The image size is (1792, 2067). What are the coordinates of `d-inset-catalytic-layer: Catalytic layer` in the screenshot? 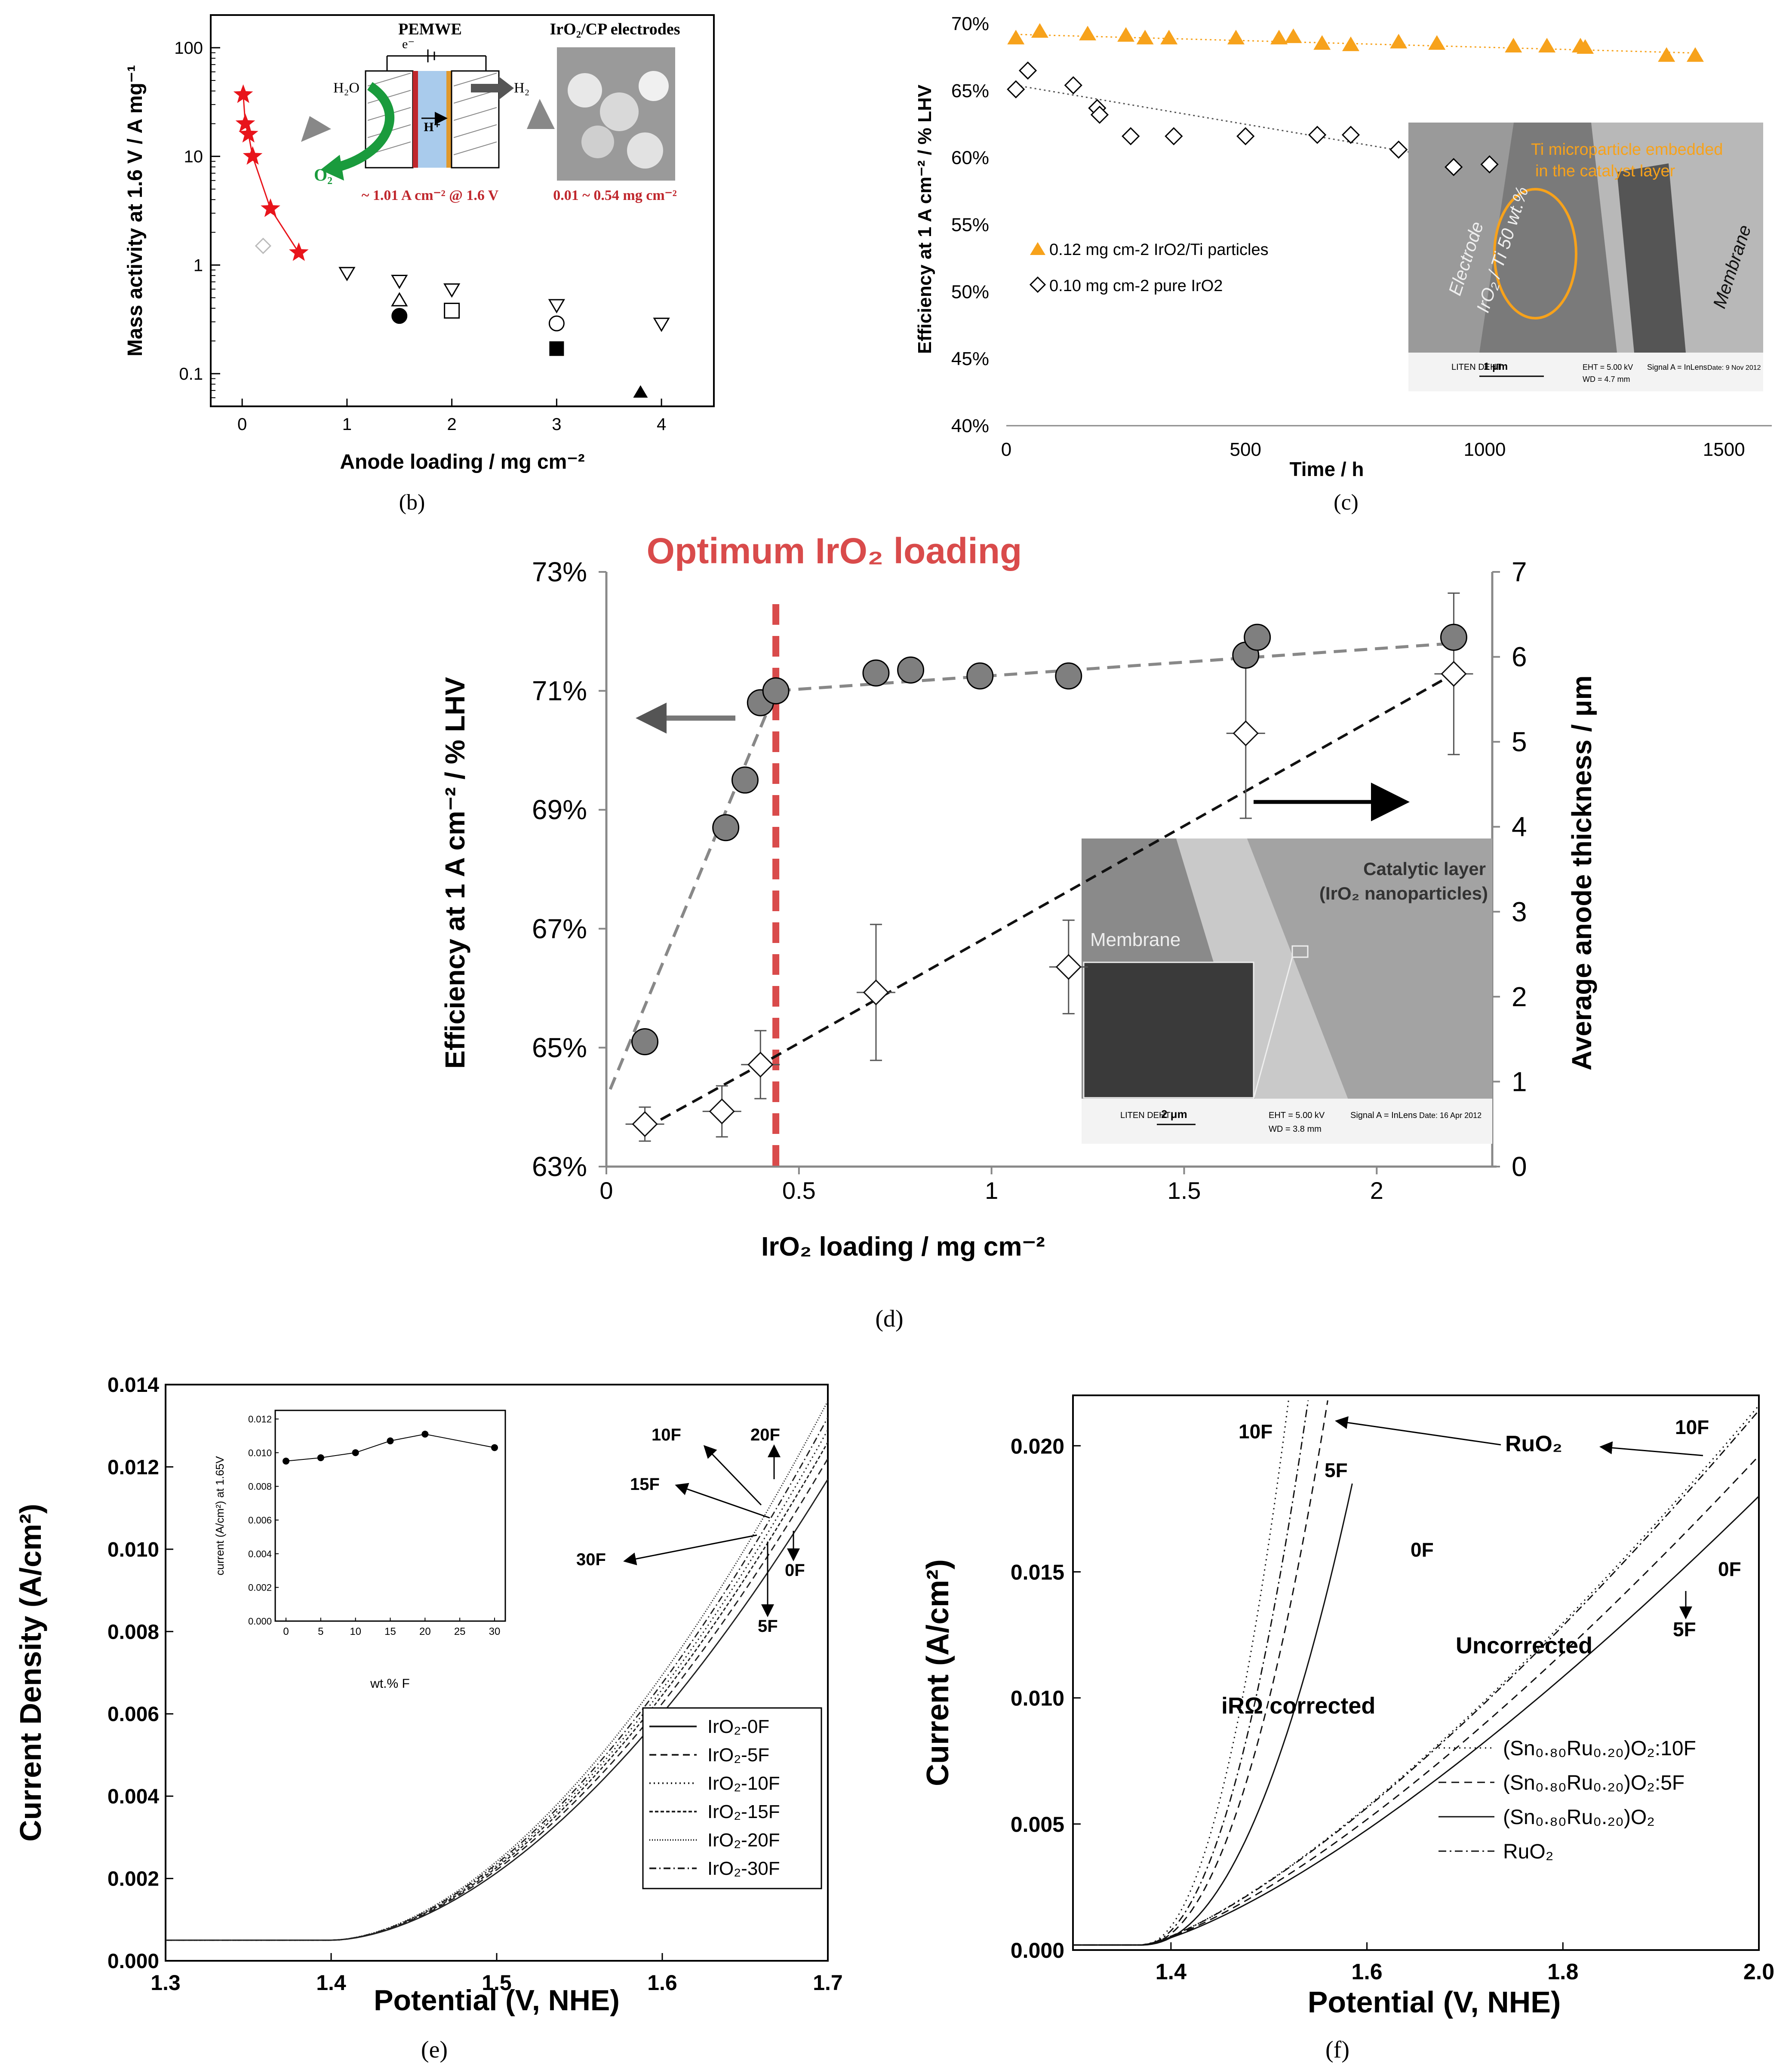 It's located at (1425, 869).